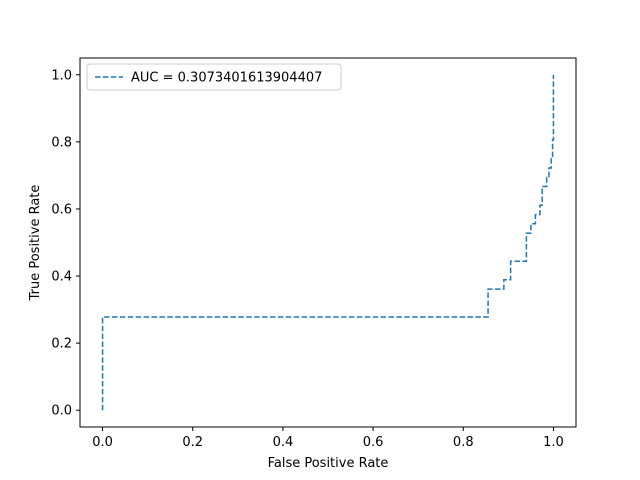  I want to click on x-tick-label: 0.4, so click(283, 442).